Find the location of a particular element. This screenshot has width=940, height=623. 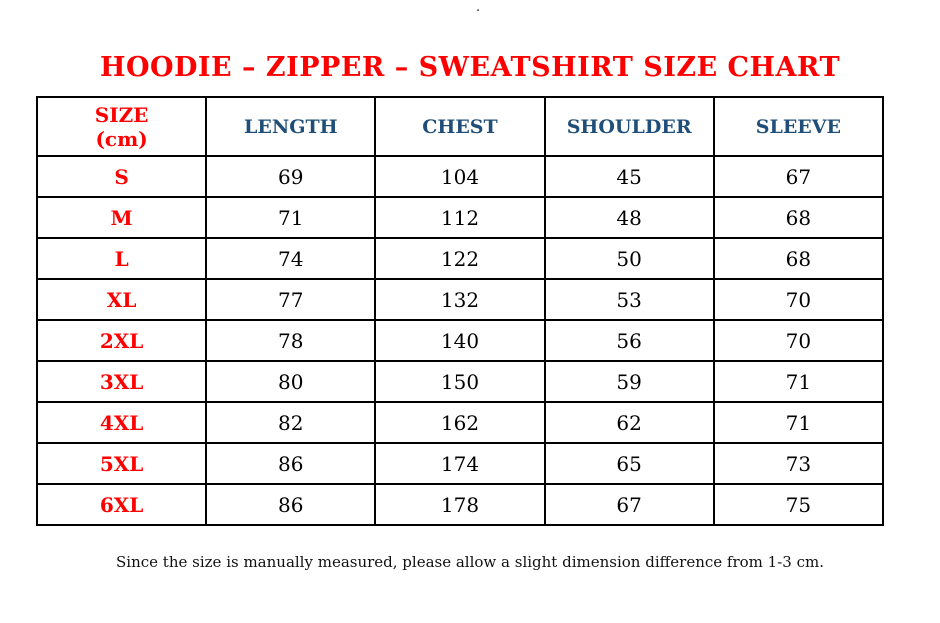

size-table-header: SIZE (cm) LENGTH CHEST SHOULDER SLEEVE is located at coordinates (460, 126).